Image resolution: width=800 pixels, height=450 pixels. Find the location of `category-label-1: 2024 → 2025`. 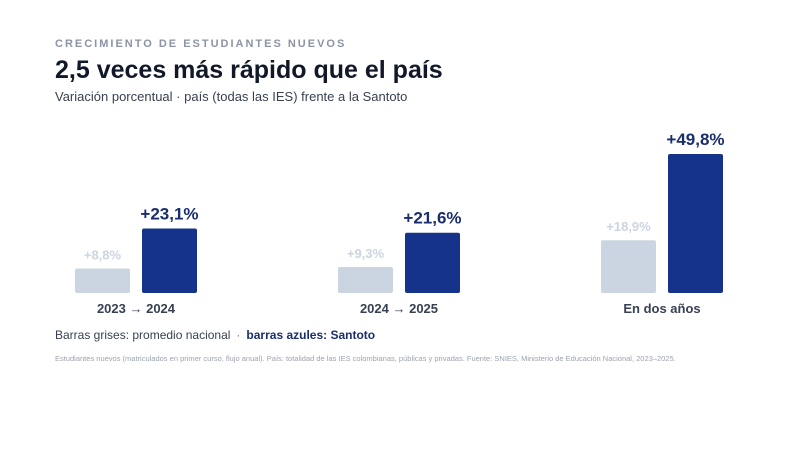

category-label-1: 2024 → 2025 is located at coordinates (399, 308).